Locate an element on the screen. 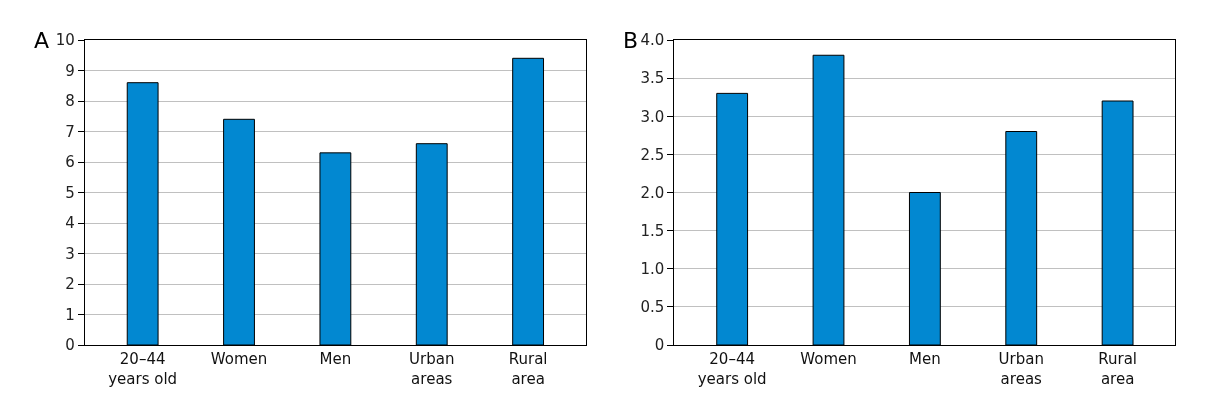 The image size is (1209, 405). y-tick-label: 9 is located at coordinates (70, 70).